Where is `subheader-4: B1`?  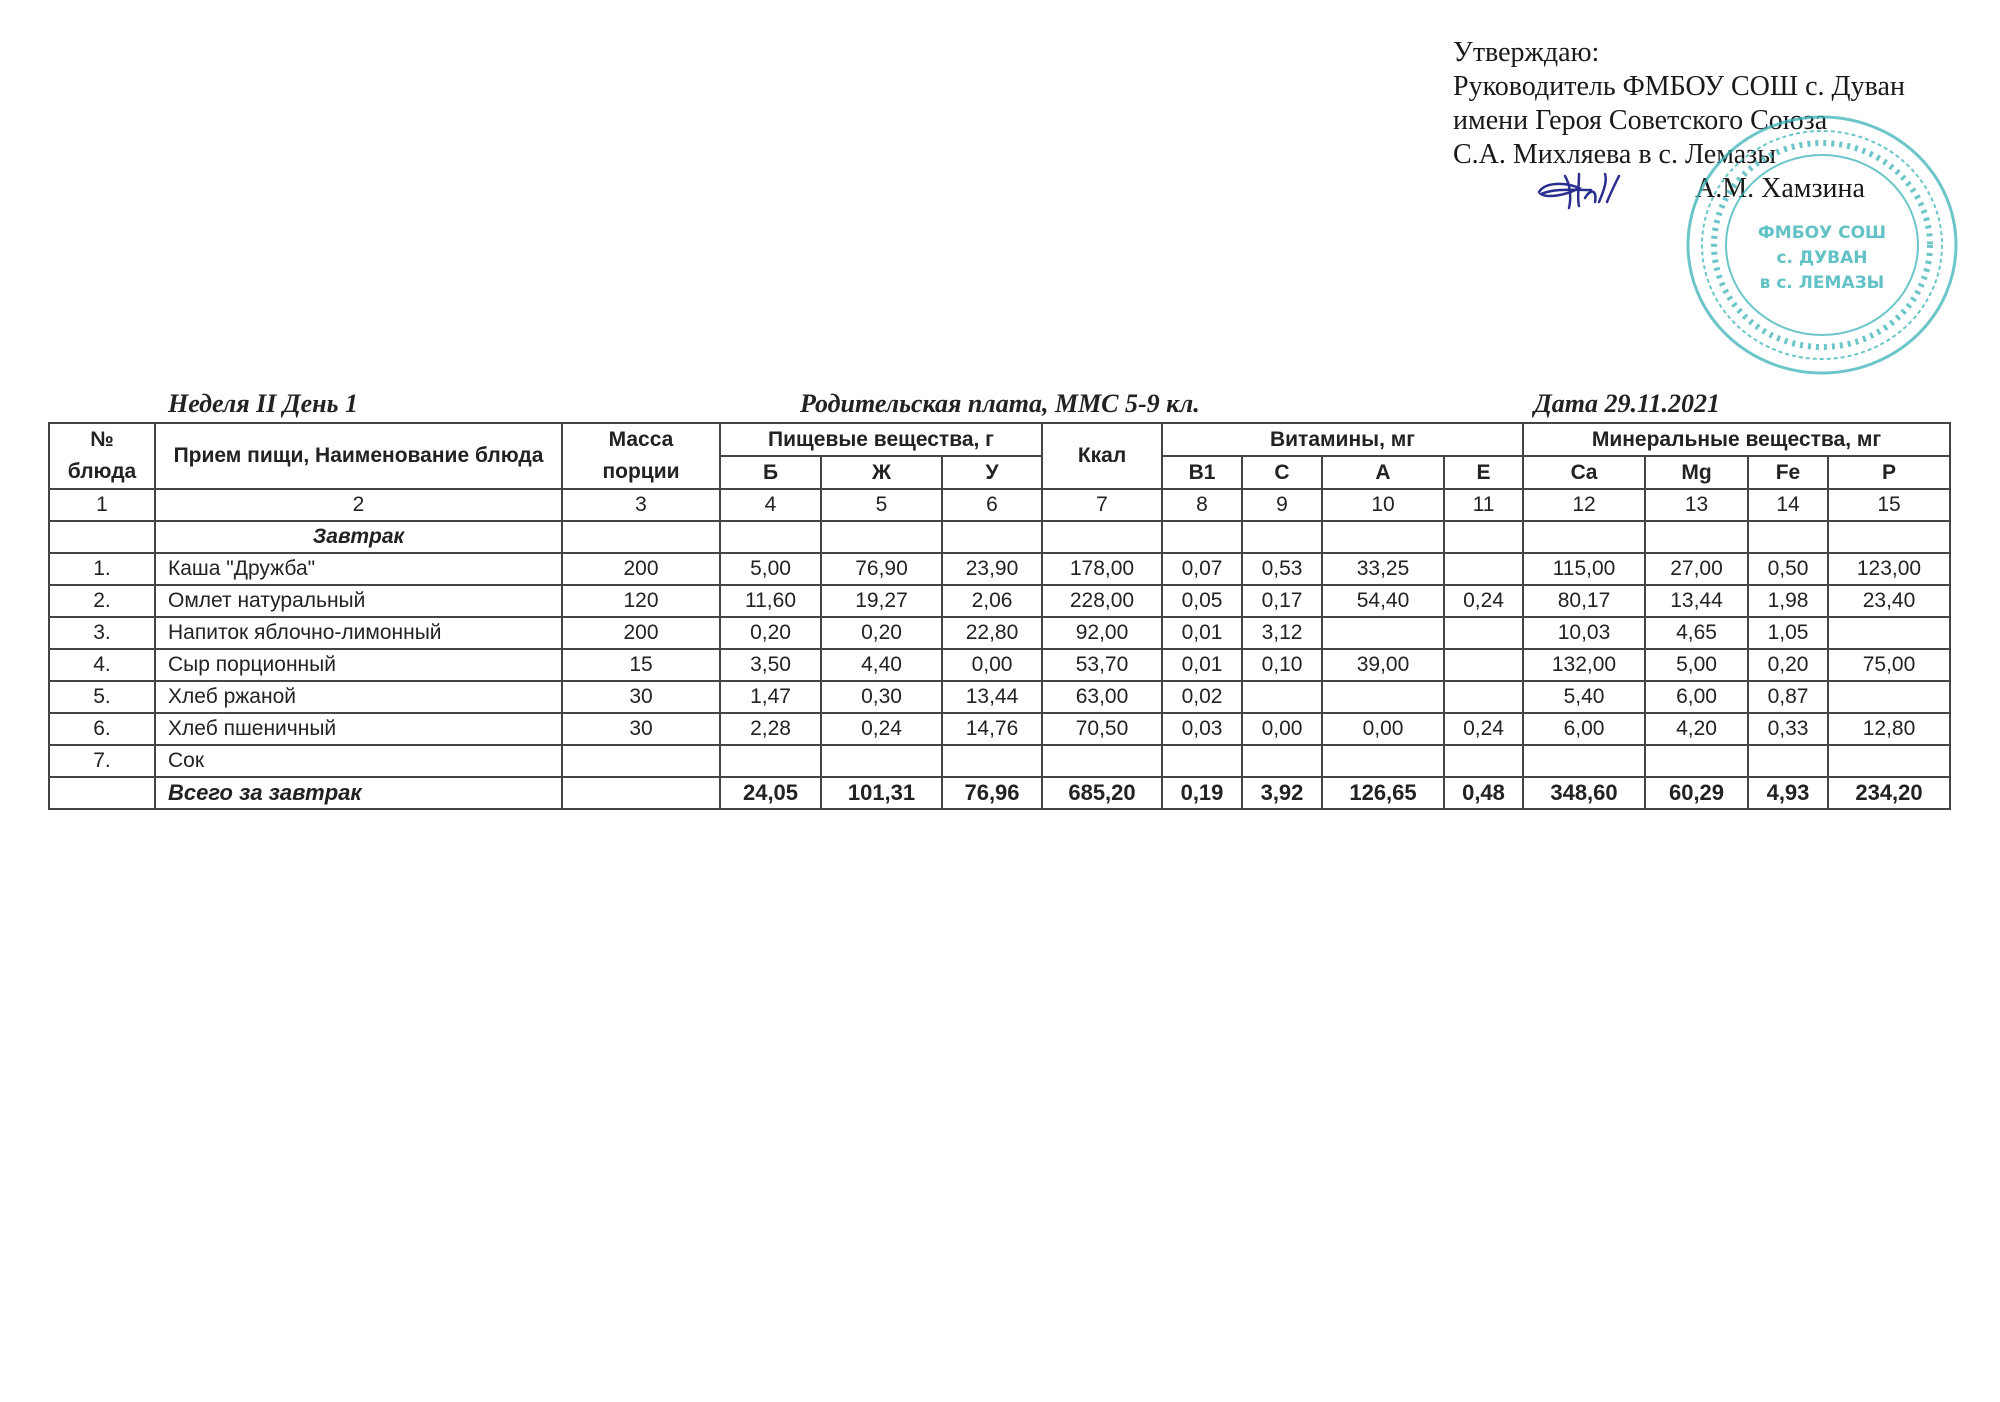
subheader-4: B1 is located at coordinates (1202, 472).